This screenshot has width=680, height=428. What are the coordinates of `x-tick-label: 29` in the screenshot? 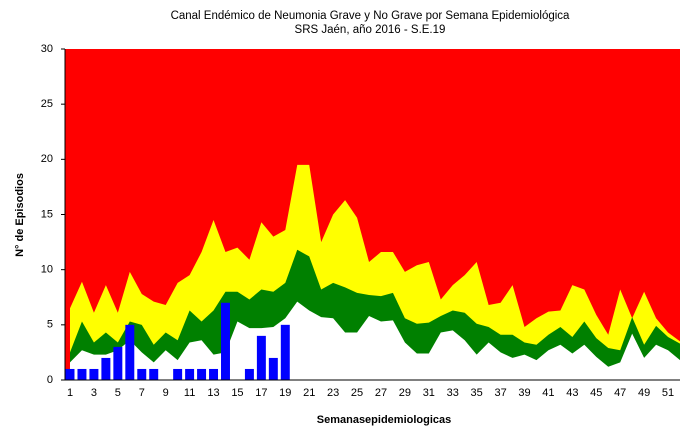 It's located at (405, 393).